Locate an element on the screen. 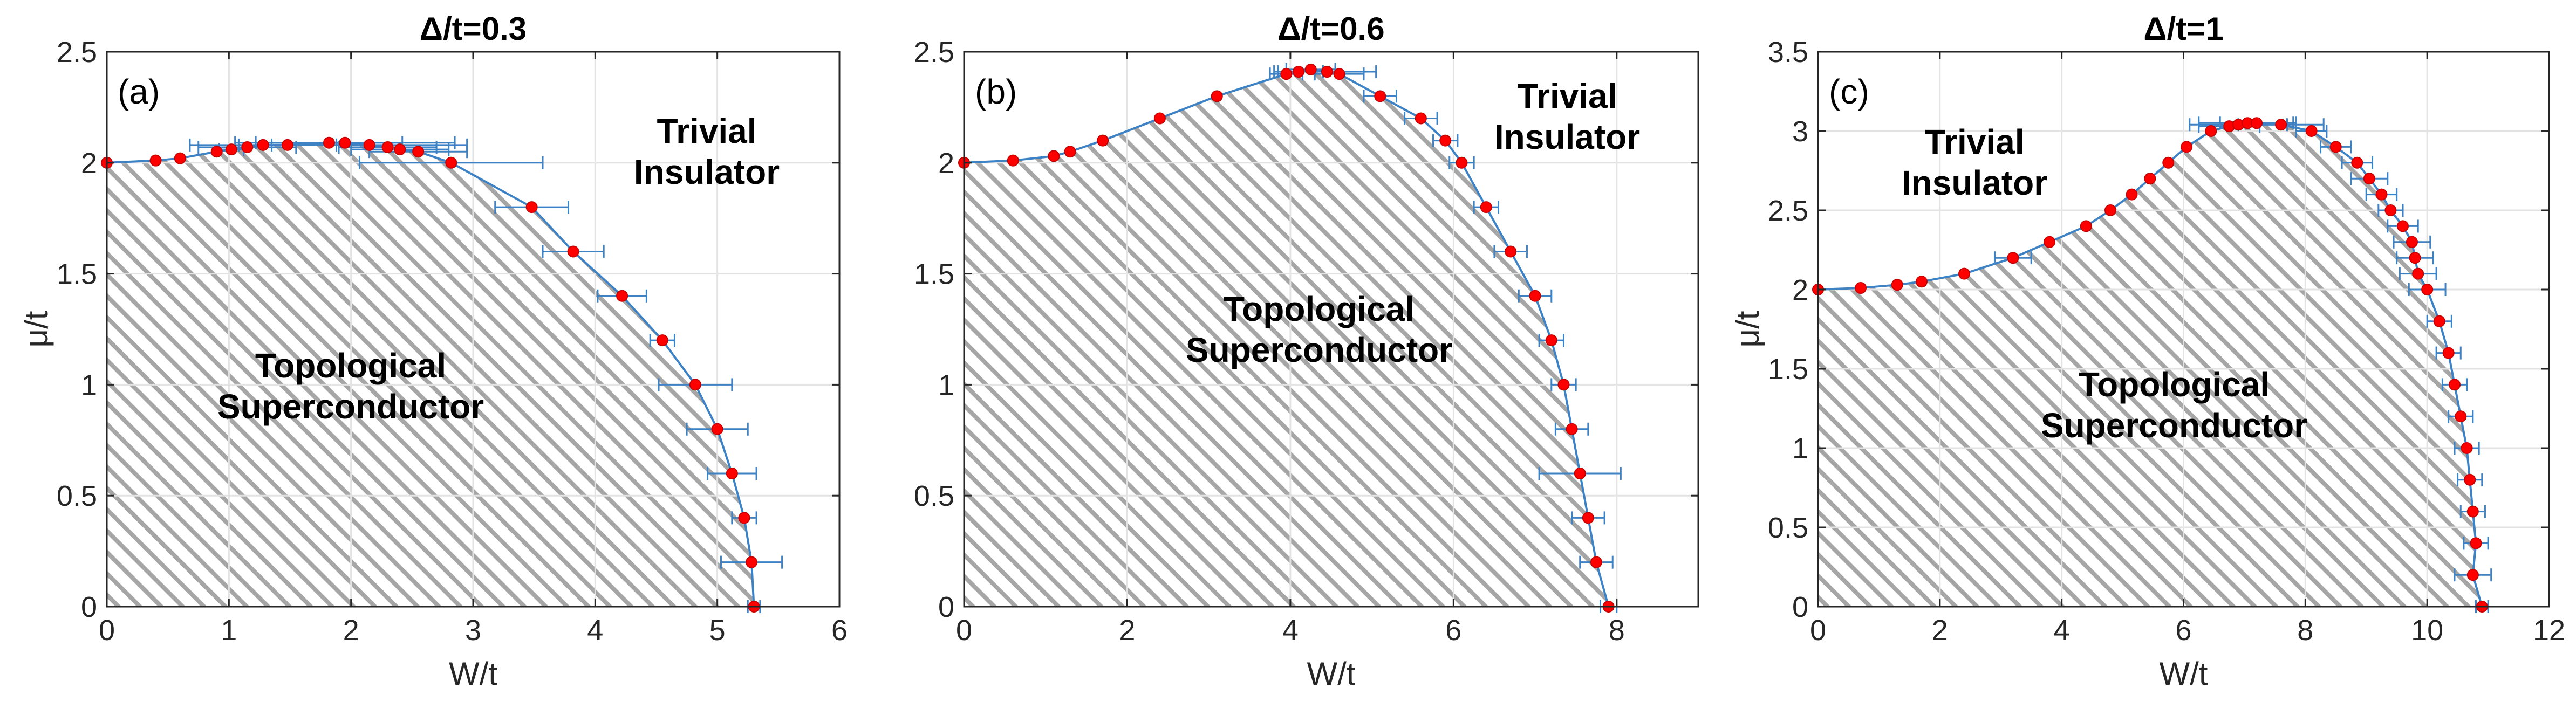  x-tick-label: 5 is located at coordinates (717, 631).